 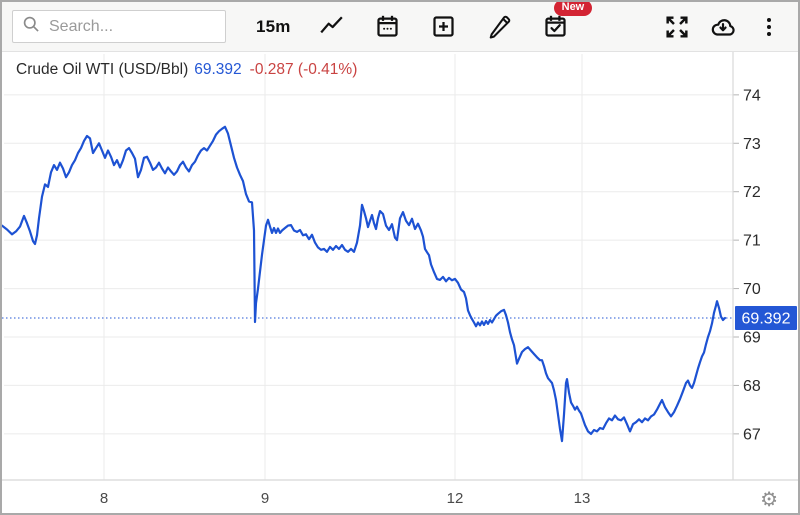 What do you see at coordinates (677, 27) in the screenshot?
I see `fullscreen-icon` at bounding box center [677, 27].